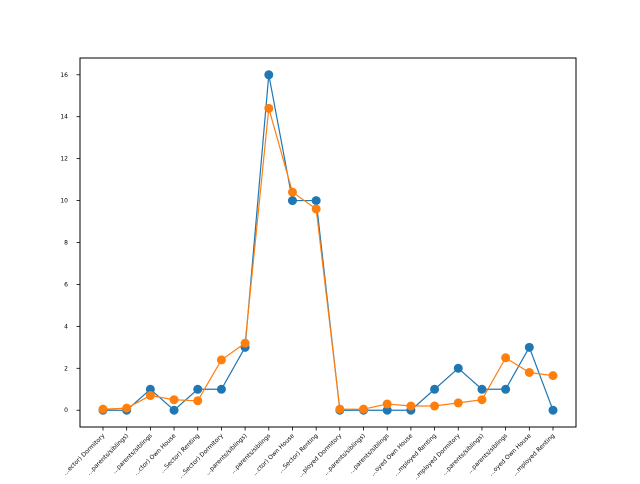 Image resolution: width=640 pixels, height=484 pixels. What do you see at coordinates (84, 454) in the screenshot?
I see `x-tick-label: …ector) Dormitory` at bounding box center [84, 454].